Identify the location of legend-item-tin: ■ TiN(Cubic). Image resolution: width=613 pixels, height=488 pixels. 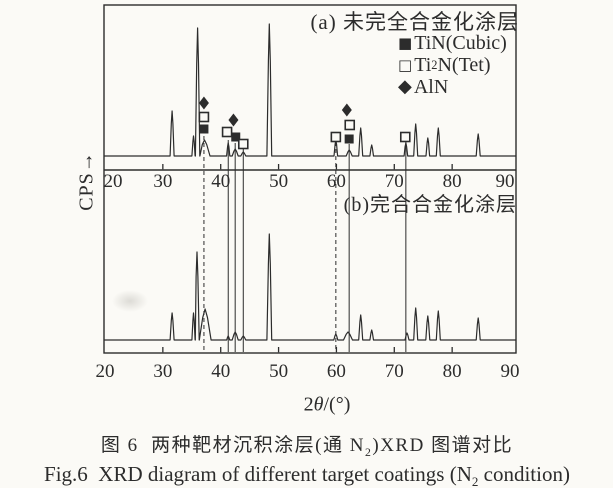
(452, 43).